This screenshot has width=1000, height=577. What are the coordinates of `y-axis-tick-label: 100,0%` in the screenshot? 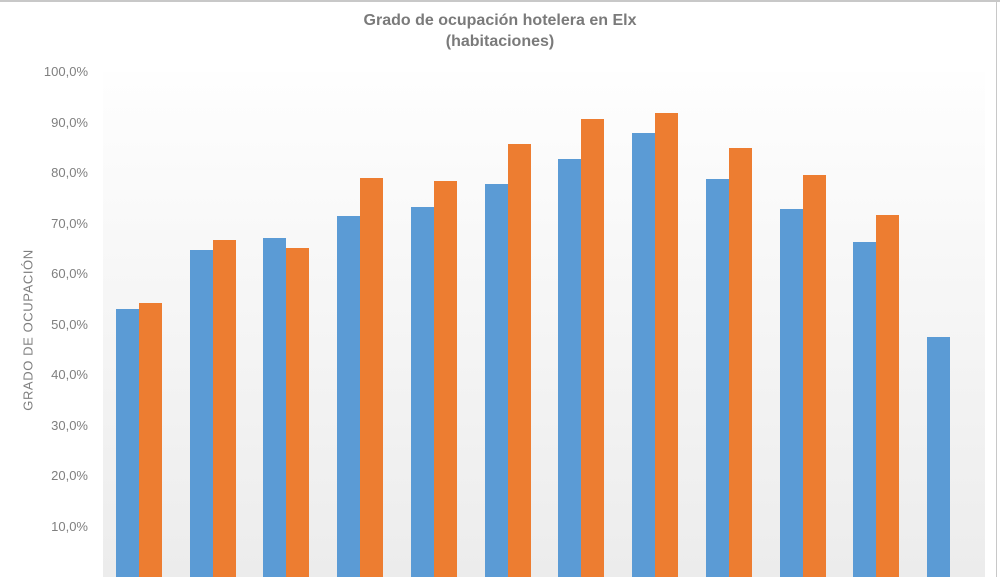 It's located at (44, 72).